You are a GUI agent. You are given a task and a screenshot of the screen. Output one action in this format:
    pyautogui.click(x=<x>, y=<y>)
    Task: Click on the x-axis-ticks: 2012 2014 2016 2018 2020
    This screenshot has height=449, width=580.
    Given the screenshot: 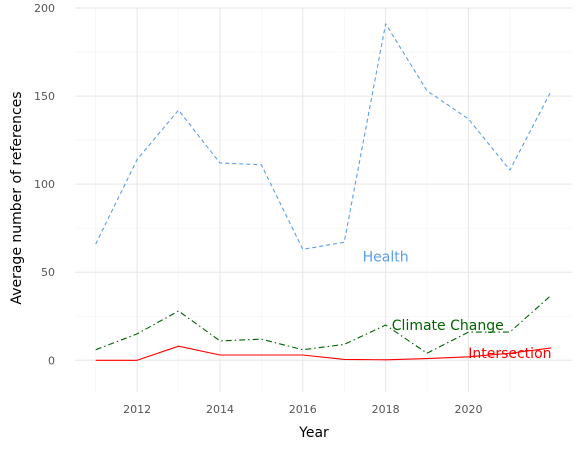 What is the action you would take?
    pyautogui.click(x=302, y=409)
    